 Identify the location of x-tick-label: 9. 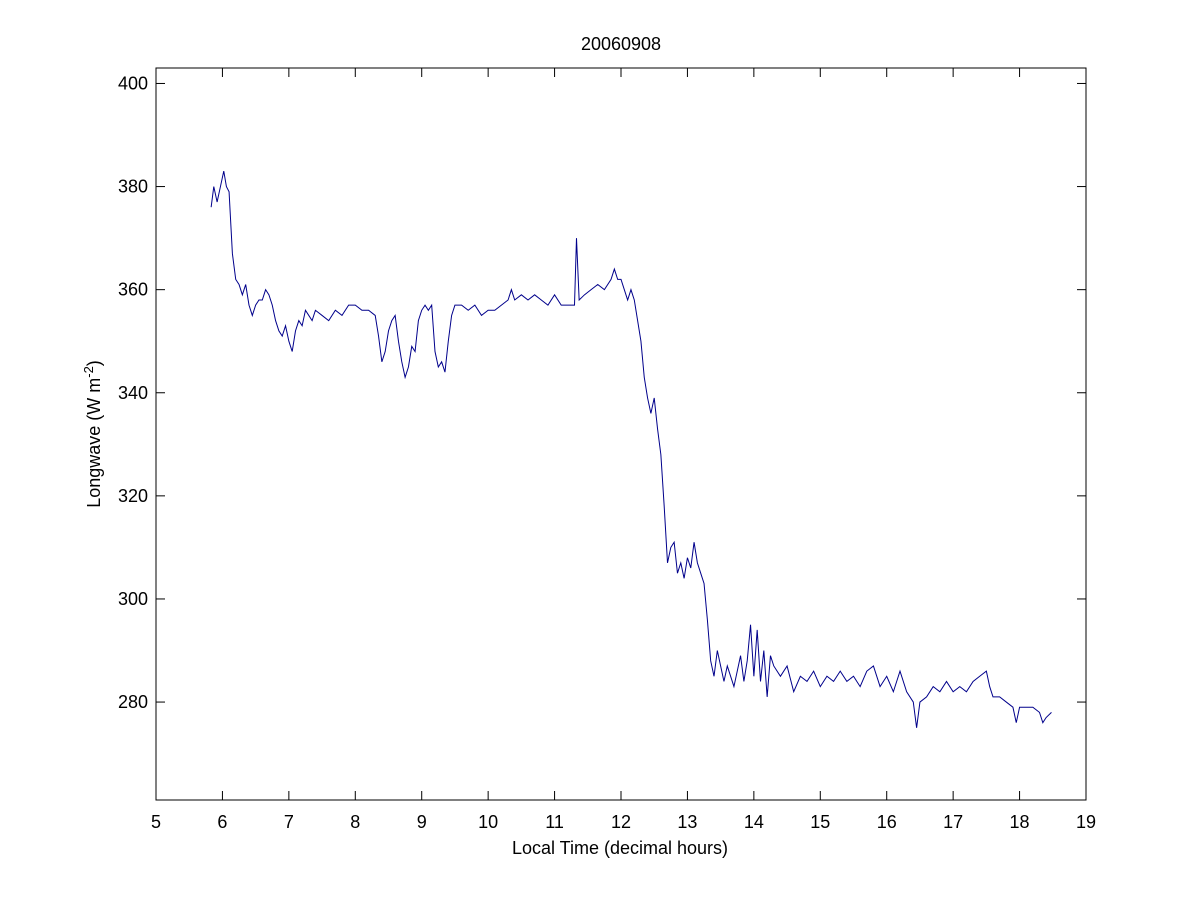
(422, 822).